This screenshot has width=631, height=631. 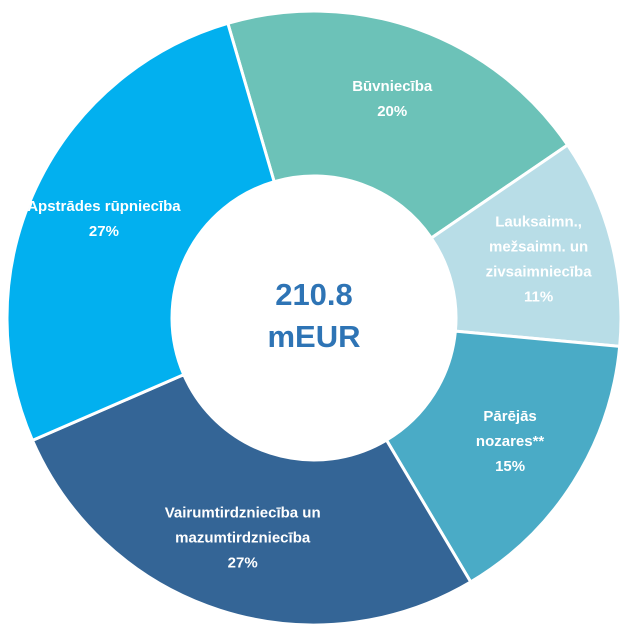 What do you see at coordinates (243, 526) in the screenshot?
I see `segment-label: Vairumtirdzniecība un mazumtirdzniecība` at bounding box center [243, 526].